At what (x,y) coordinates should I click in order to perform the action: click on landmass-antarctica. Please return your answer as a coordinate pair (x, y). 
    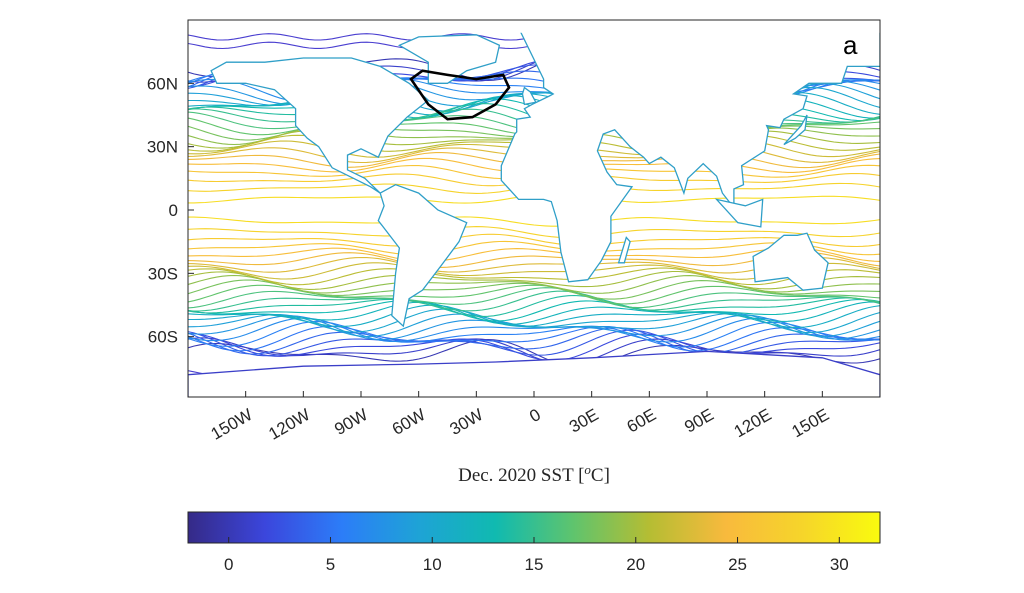
    Looking at the image, I should click on (534, 373).